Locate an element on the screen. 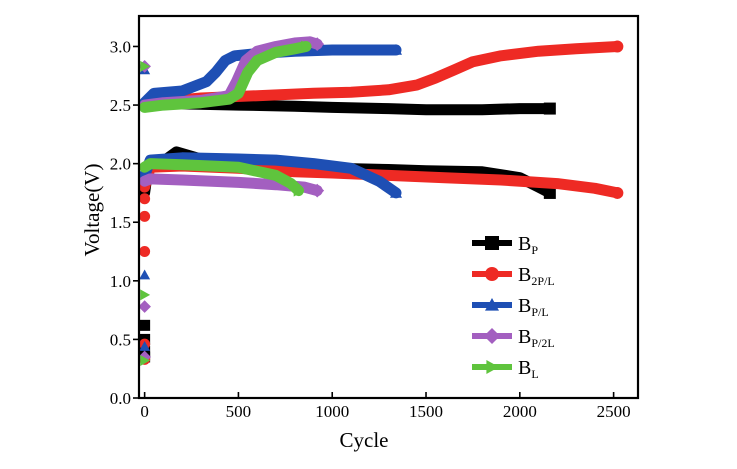  legend-entry-l: BL is located at coordinates (505, 369).